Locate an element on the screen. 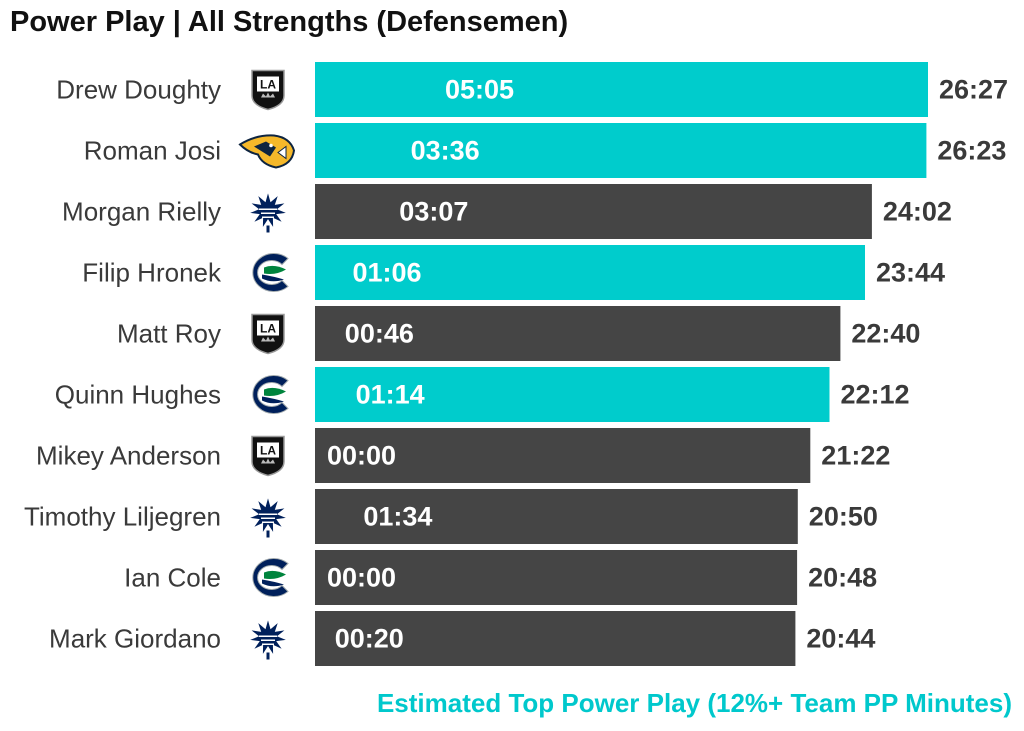 The width and height of the screenshot is (1024, 731). player-label: Mikey Anderson is located at coordinates (128, 456).